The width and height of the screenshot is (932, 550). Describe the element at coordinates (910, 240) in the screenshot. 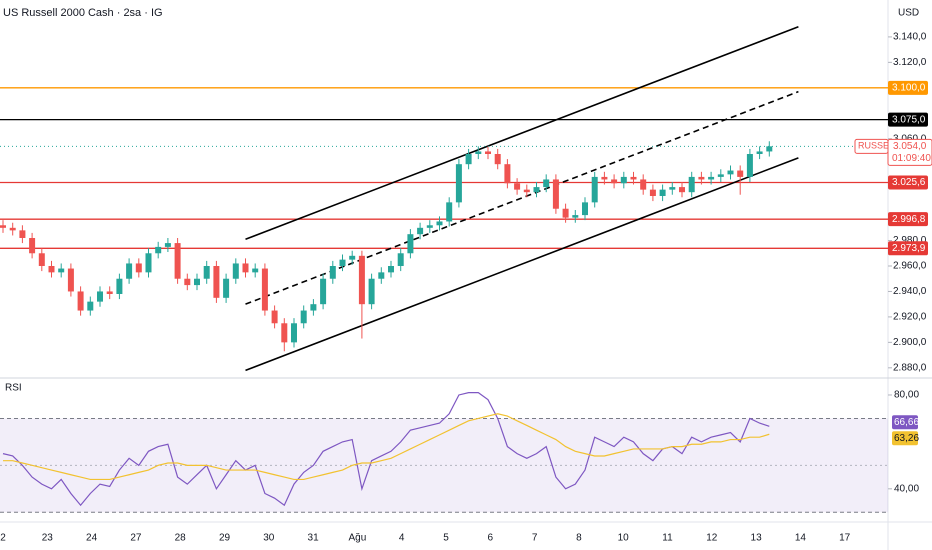

I see `y-tick-label: 2.980,0` at that location.